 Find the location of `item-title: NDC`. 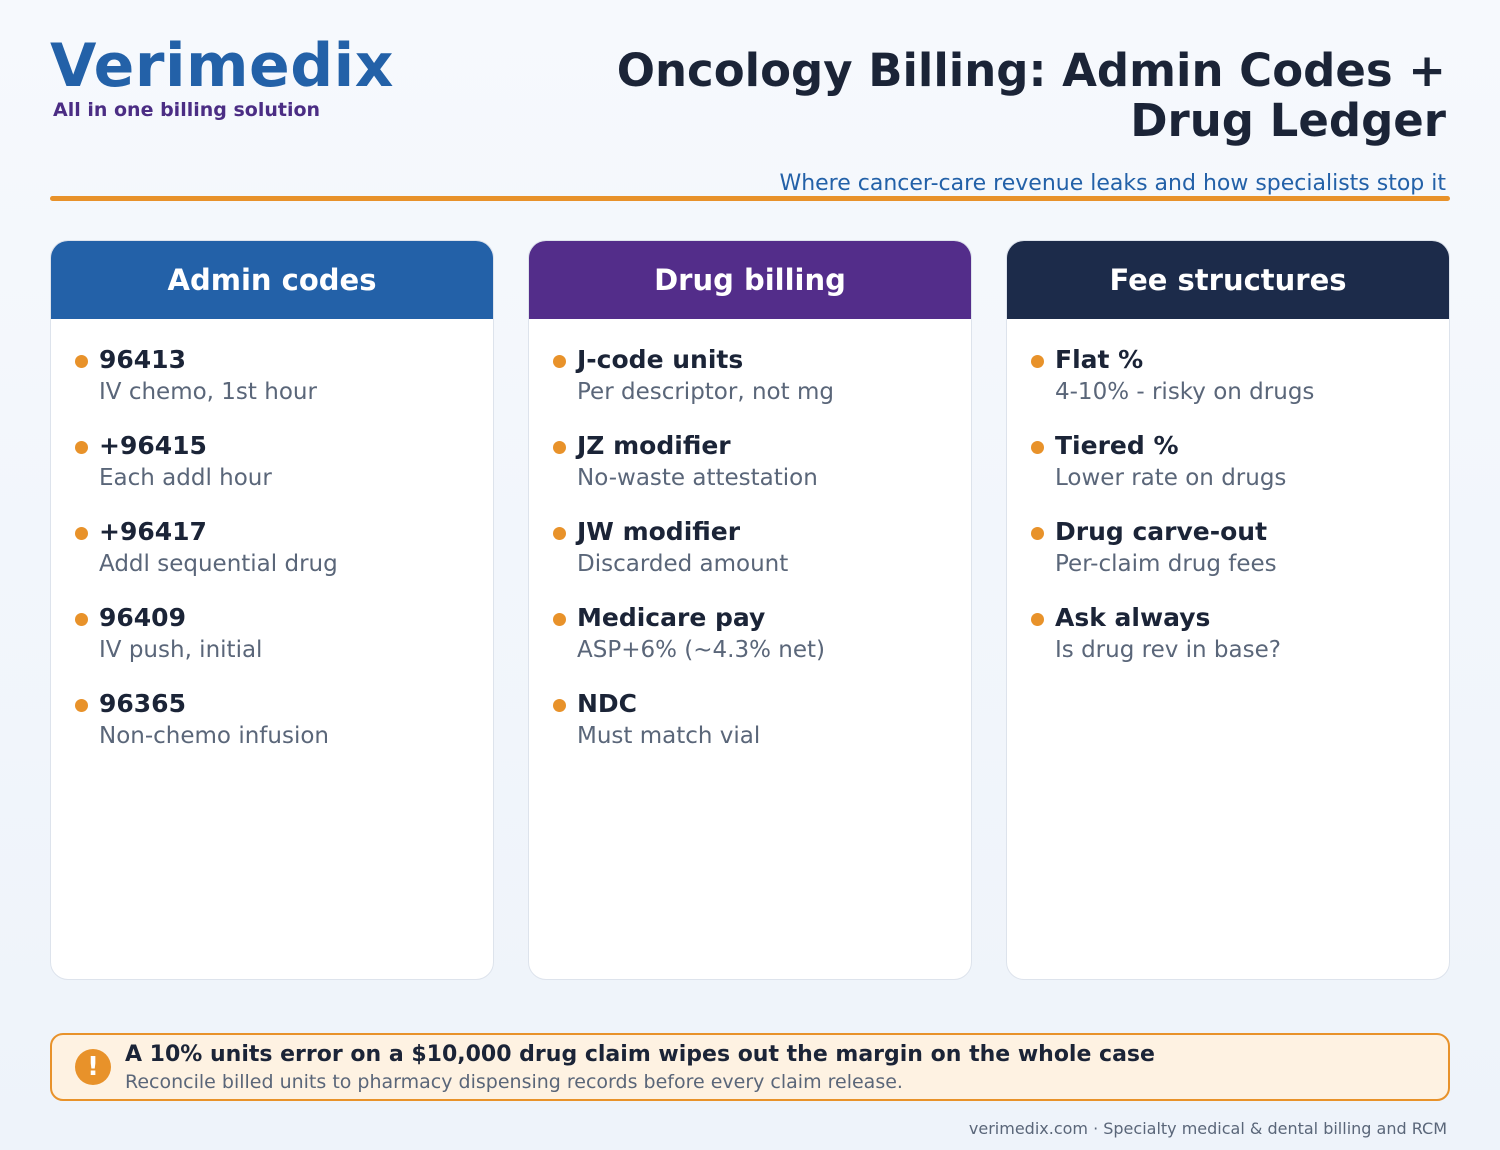

item-title: NDC is located at coordinates (607, 703).